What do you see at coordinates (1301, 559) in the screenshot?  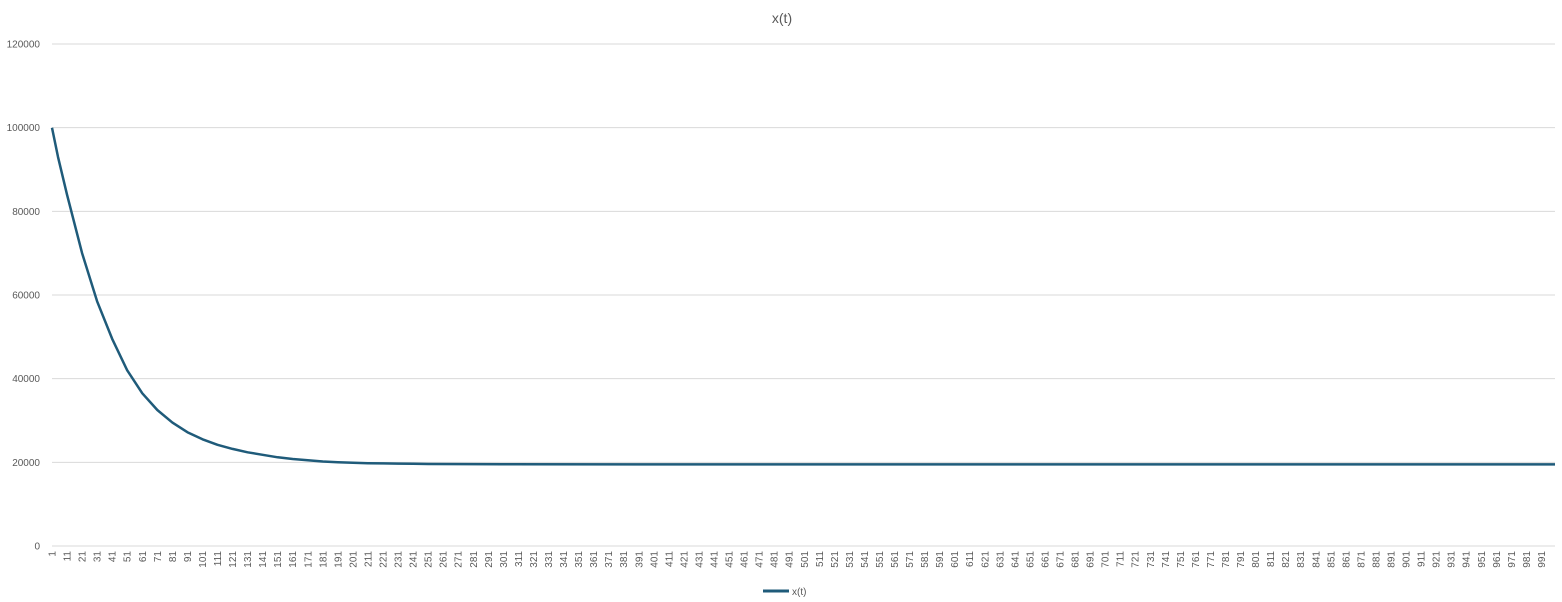 I see `x-tick-label: 831` at bounding box center [1301, 559].